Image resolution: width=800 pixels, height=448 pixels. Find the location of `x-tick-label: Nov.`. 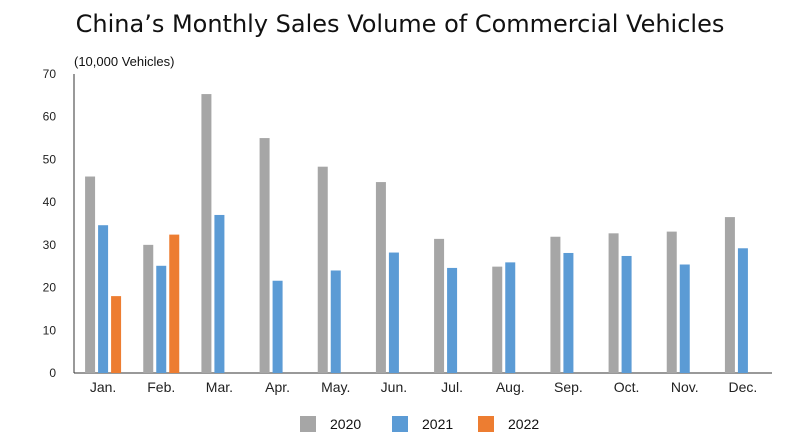

x-tick-label: Nov. is located at coordinates (685, 387).